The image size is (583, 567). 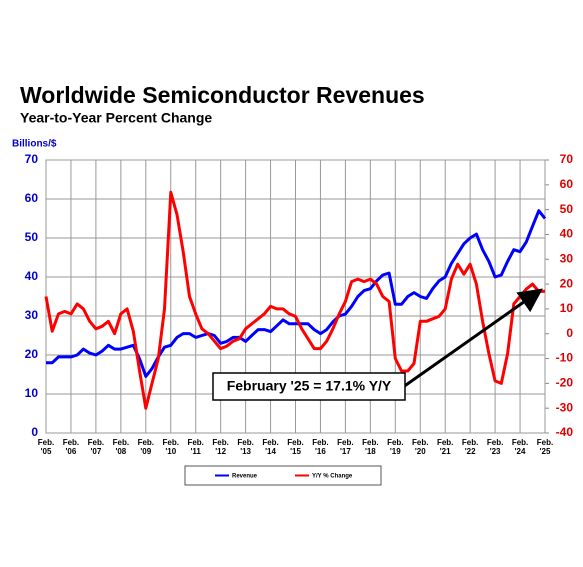 What do you see at coordinates (32, 315) in the screenshot?
I see `y-tick-label: 30` at bounding box center [32, 315].